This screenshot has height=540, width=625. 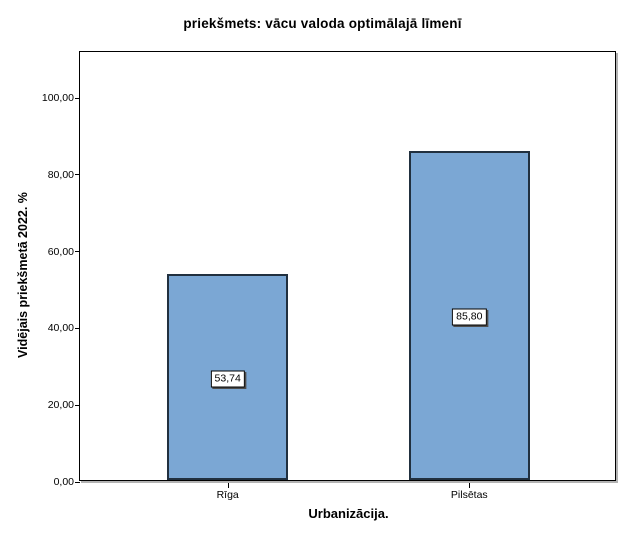 I want to click on y-tick-label: 100,00, so click(x=57, y=98).